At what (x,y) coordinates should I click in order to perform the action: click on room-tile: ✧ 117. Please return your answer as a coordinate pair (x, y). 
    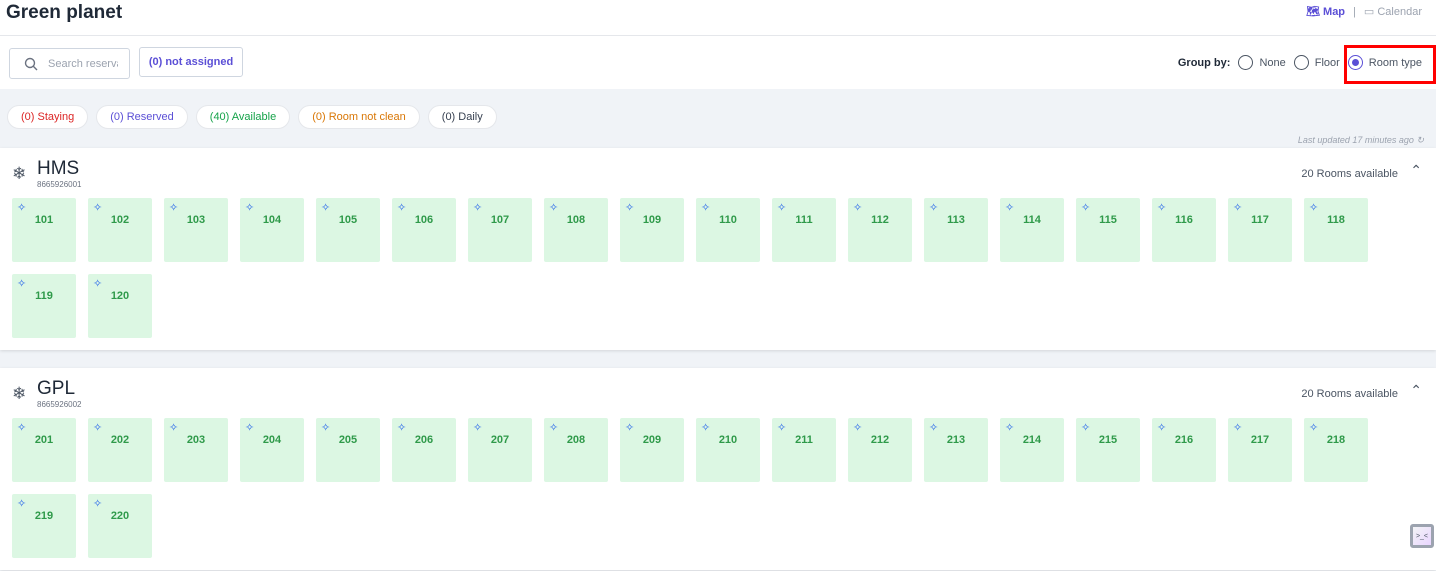
    Looking at the image, I should click on (1260, 230).